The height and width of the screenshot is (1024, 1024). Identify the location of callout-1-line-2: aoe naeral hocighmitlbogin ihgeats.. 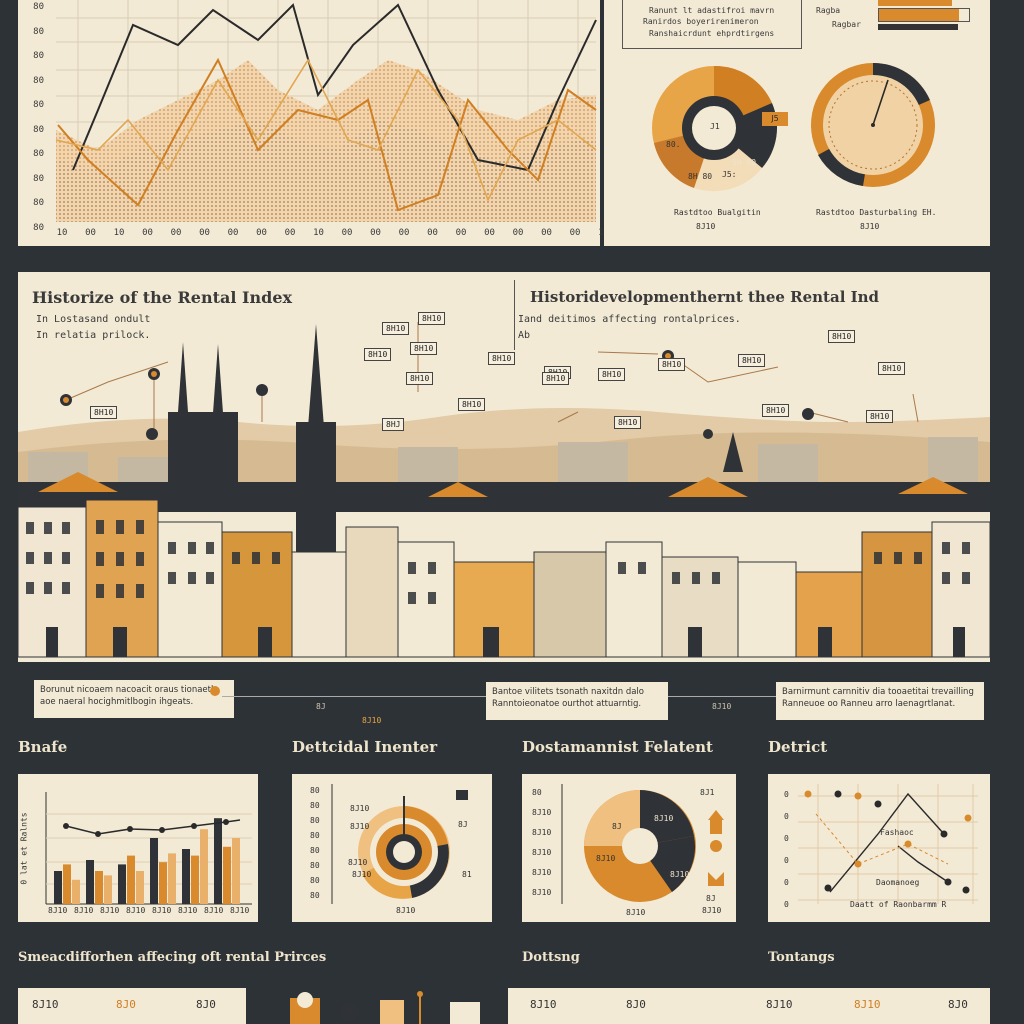
(117, 702).